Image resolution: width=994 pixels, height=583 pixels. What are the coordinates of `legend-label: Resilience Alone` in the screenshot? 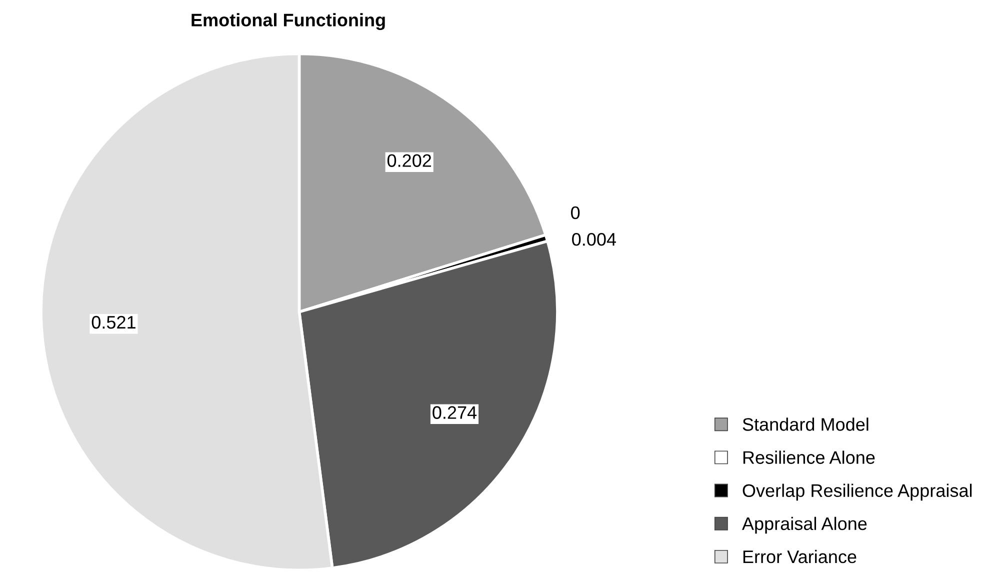 It's located at (809, 457).